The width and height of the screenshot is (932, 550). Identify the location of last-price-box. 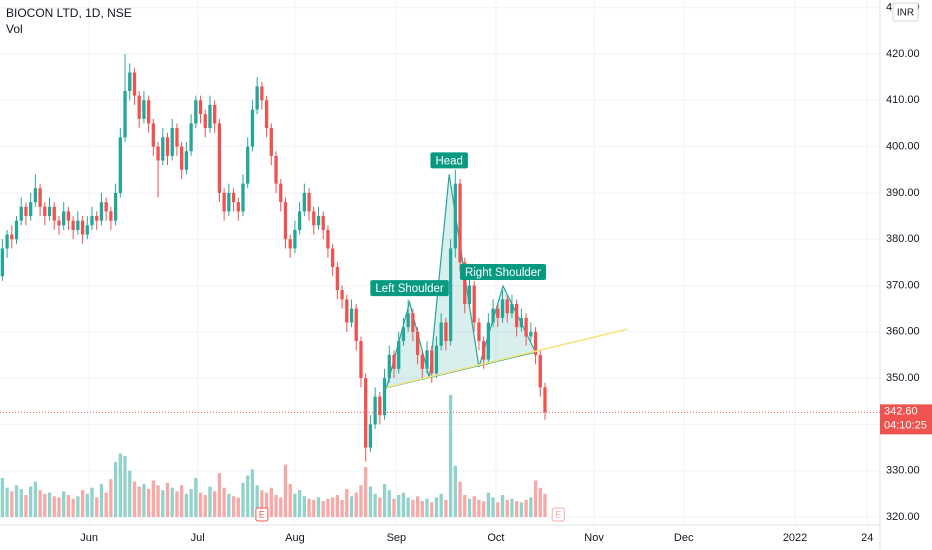
(906, 419).